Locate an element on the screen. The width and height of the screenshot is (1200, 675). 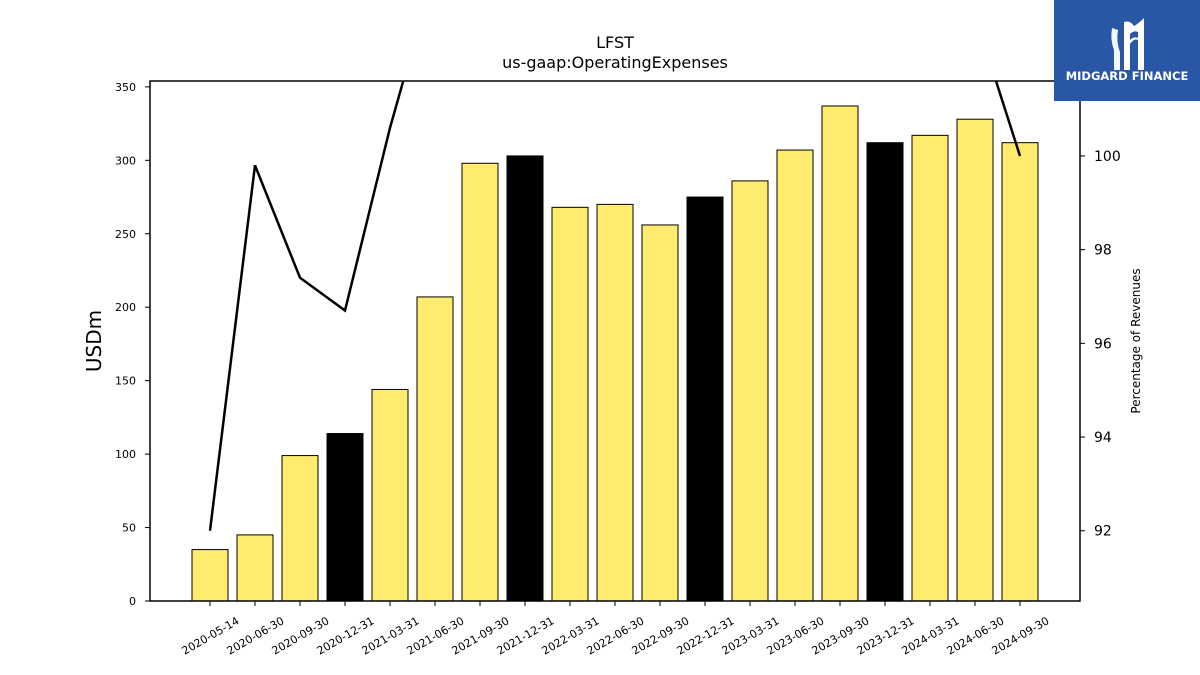
y2-tick-label: 94 is located at coordinates (1103, 438).